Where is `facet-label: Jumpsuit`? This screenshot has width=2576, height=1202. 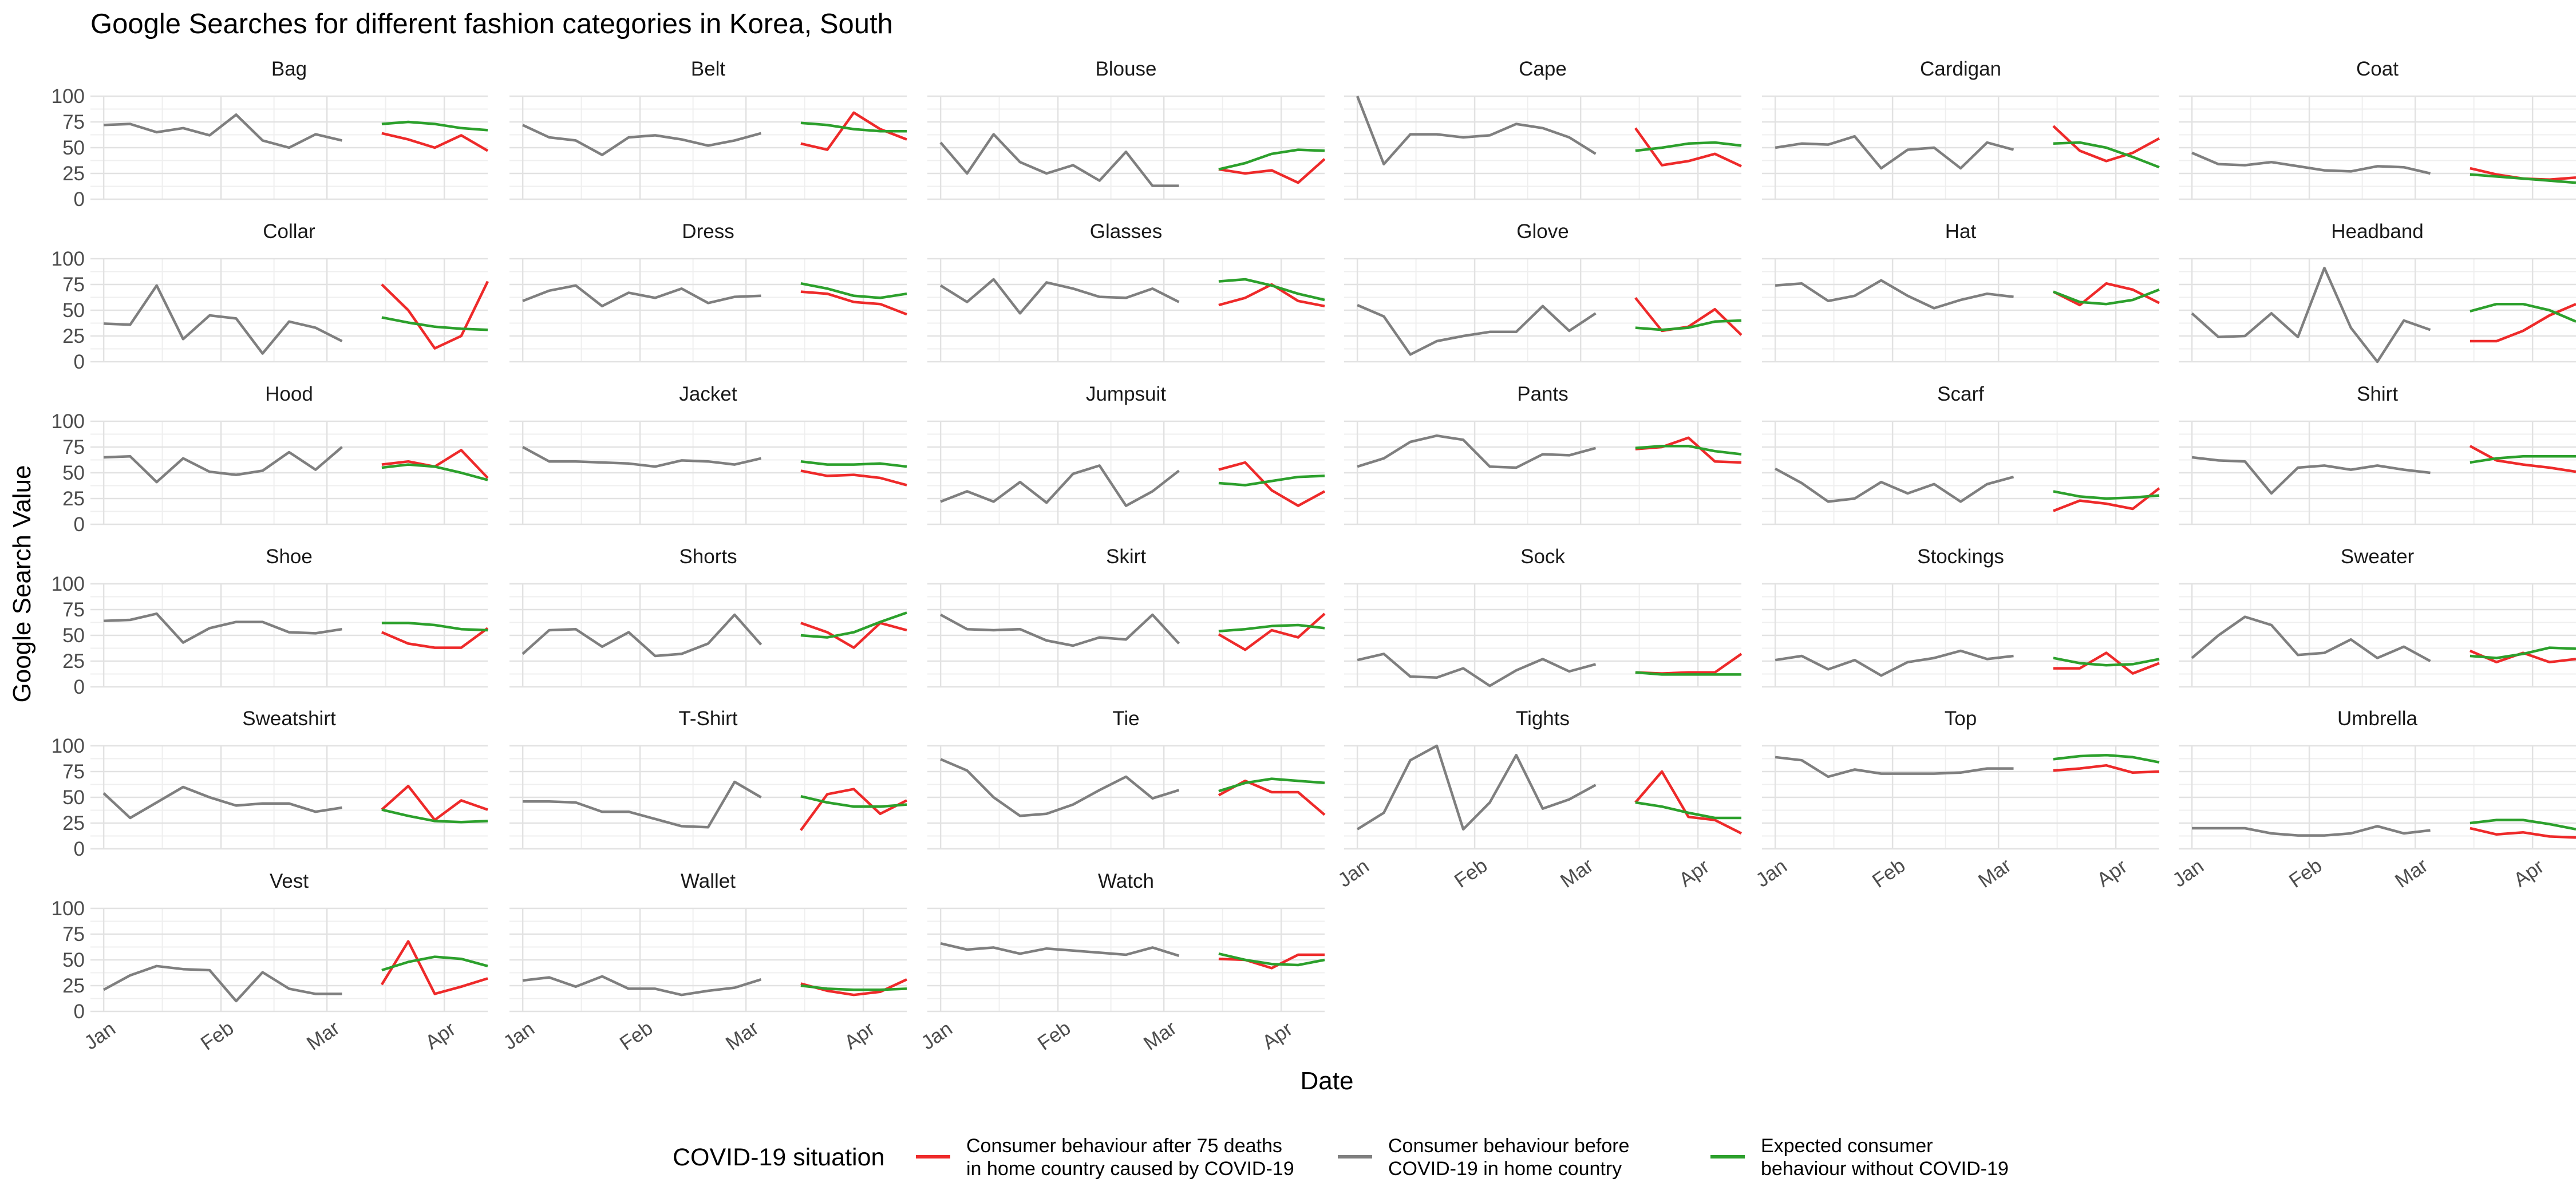
facet-label: Jumpsuit is located at coordinates (1126, 394).